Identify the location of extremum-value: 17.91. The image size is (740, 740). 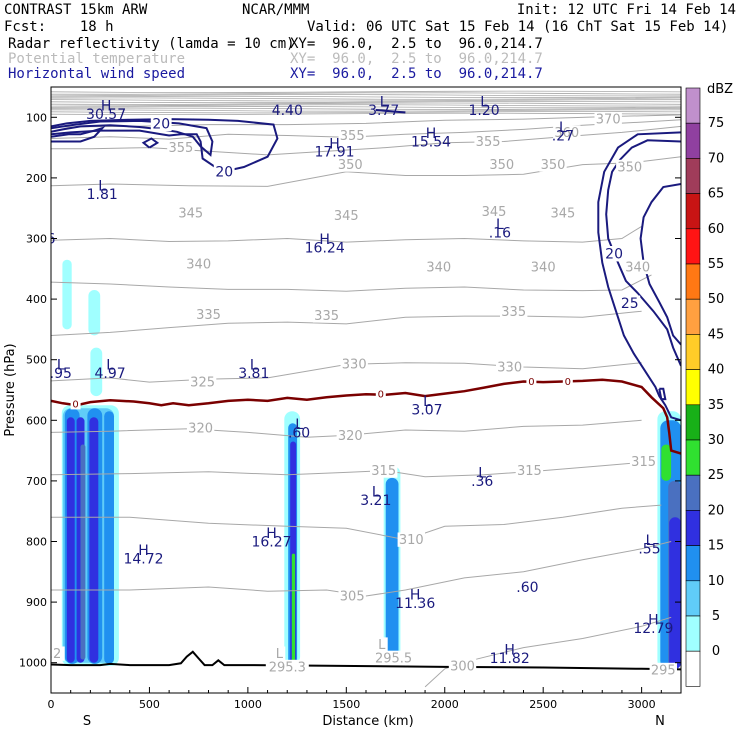
(334, 153).